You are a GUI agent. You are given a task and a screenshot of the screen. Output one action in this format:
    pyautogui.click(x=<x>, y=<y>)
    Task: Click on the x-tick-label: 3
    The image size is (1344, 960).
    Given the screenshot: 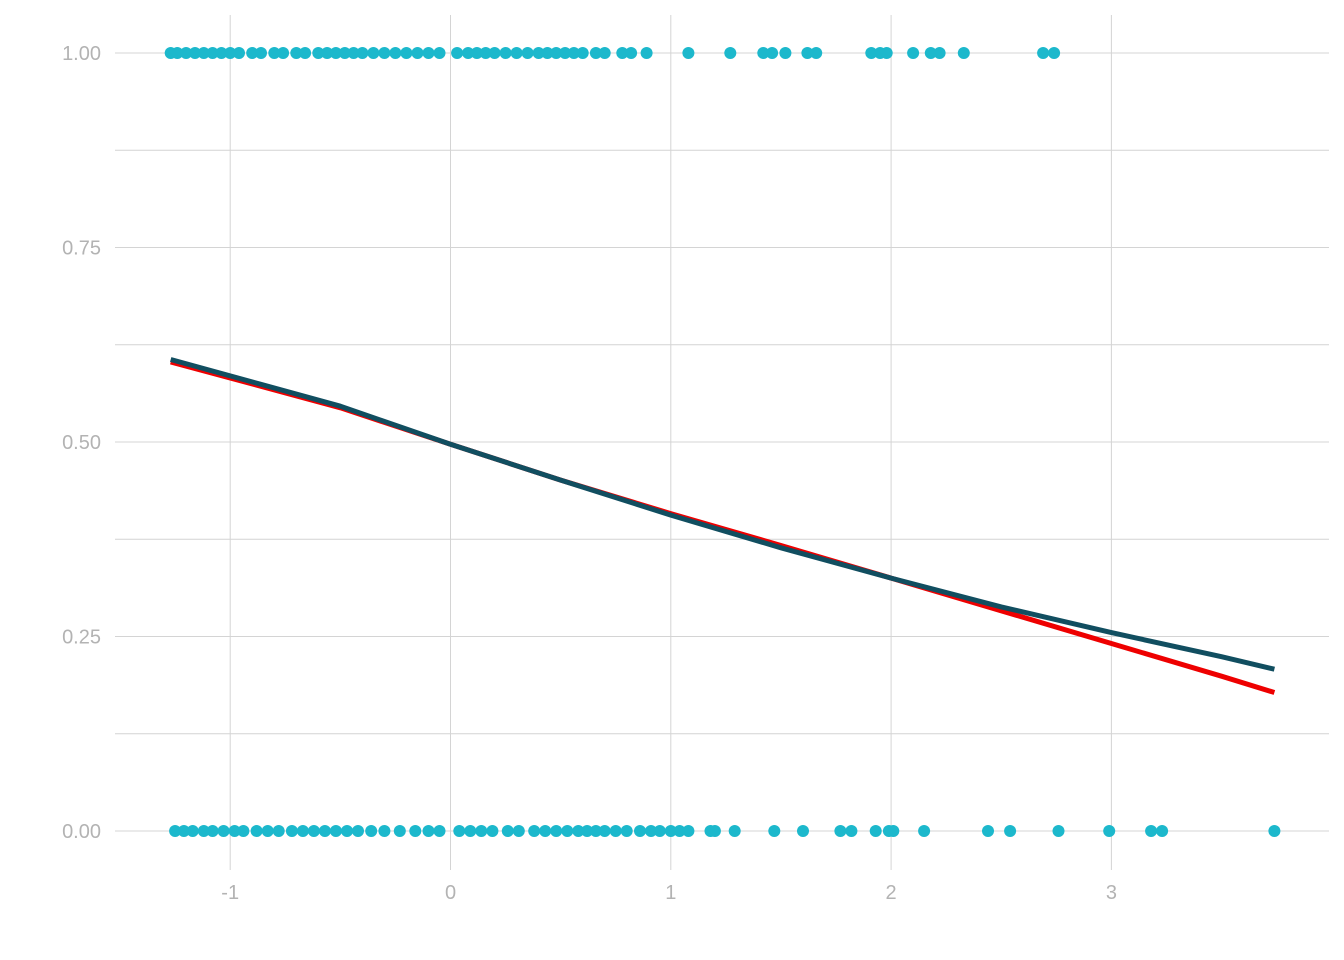 What is the action you would take?
    pyautogui.click(x=1111, y=893)
    